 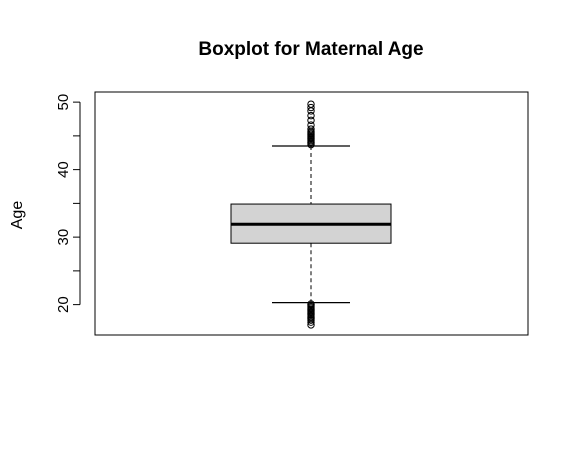 I want to click on box-group, so click(x=311, y=224).